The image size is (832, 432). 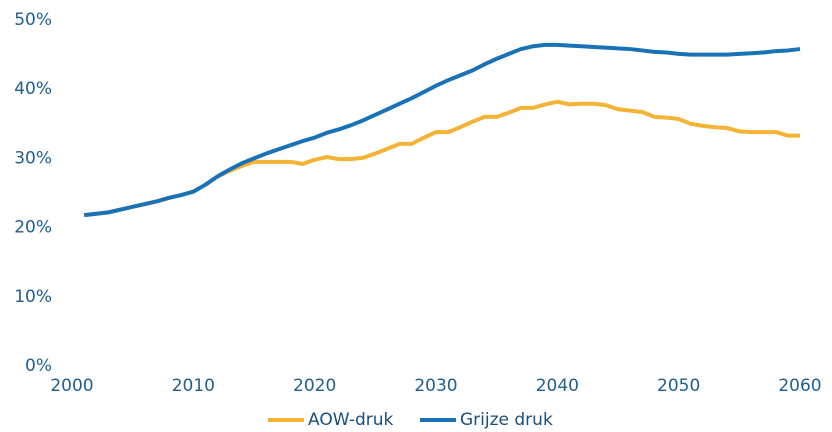 What do you see at coordinates (314, 386) in the screenshot?
I see `x-tick-label: 2020` at bounding box center [314, 386].